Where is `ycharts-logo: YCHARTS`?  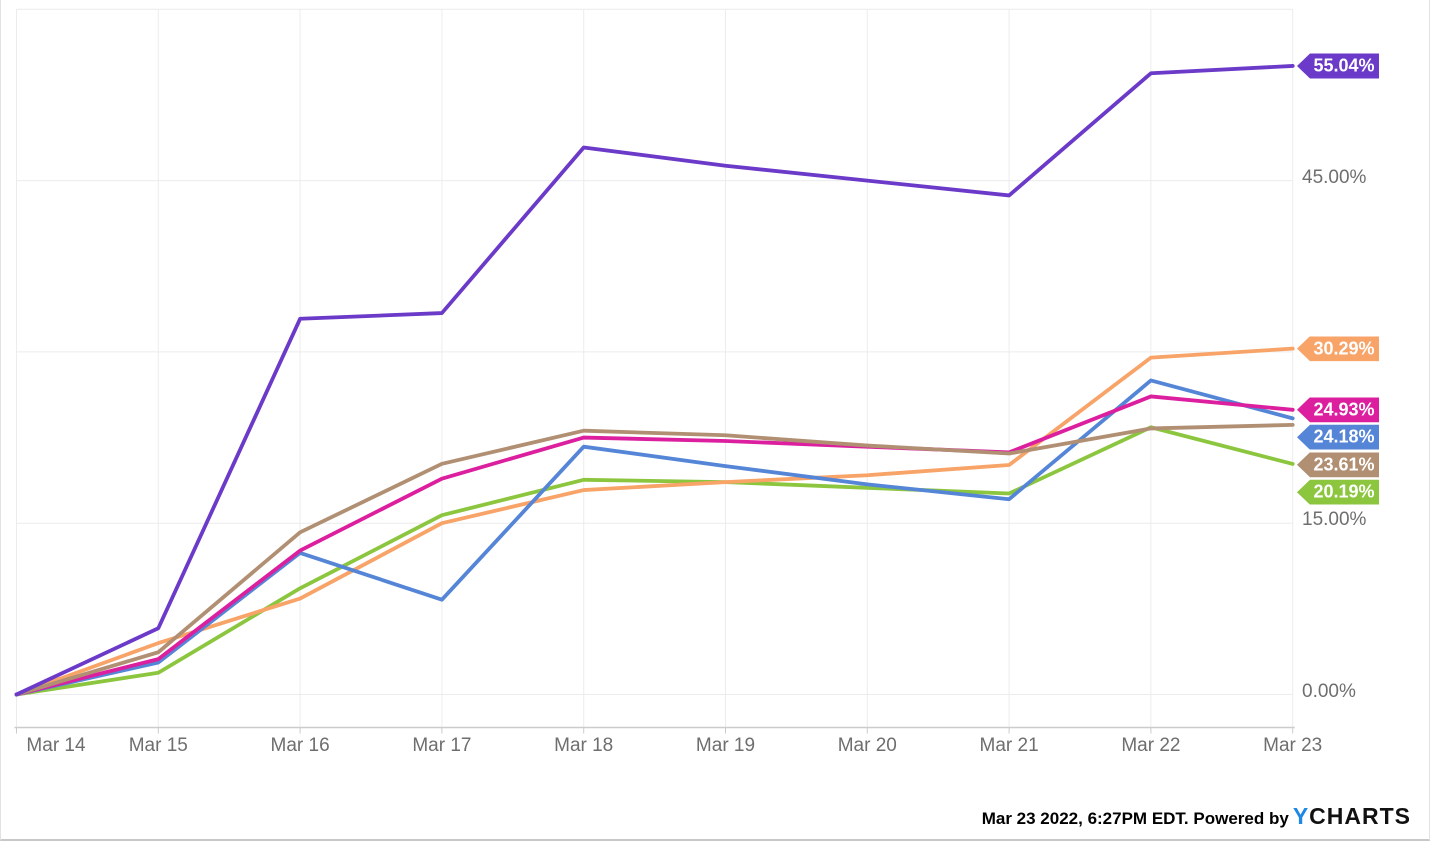
ycharts-logo: YCHARTS is located at coordinates (1352, 816).